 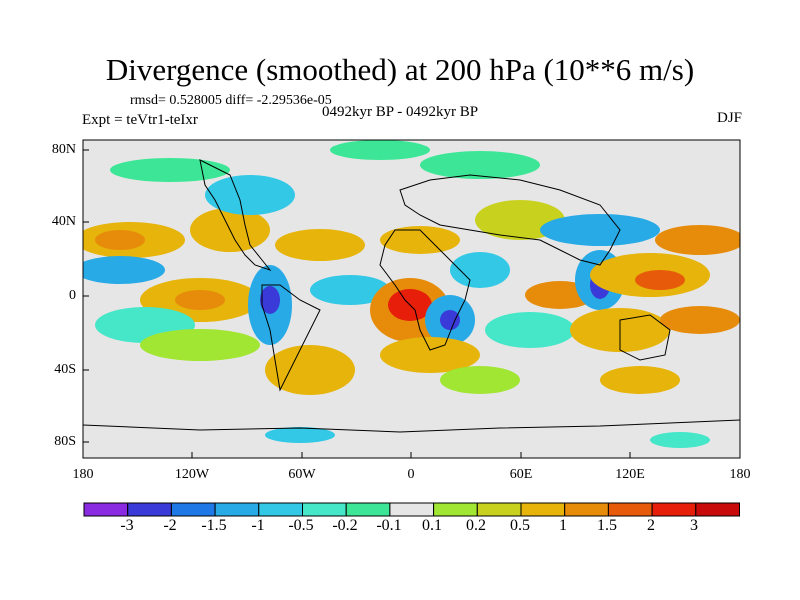 What do you see at coordinates (65, 369) in the screenshot?
I see `lat-label: 40S` at bounding box center [65, 369].